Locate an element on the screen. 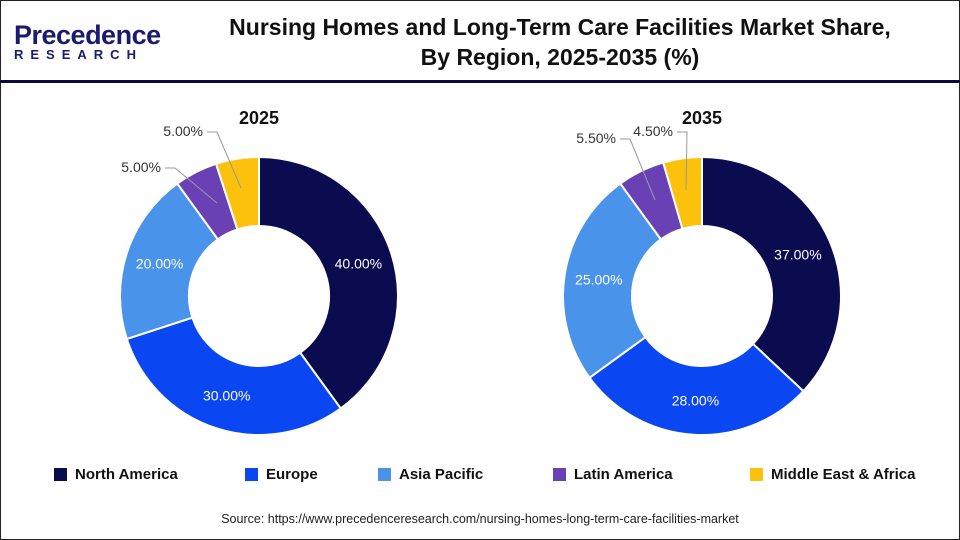 This screenshot has width=960, height=540. donut-title: 2025 is located at coordinates (259, 118).